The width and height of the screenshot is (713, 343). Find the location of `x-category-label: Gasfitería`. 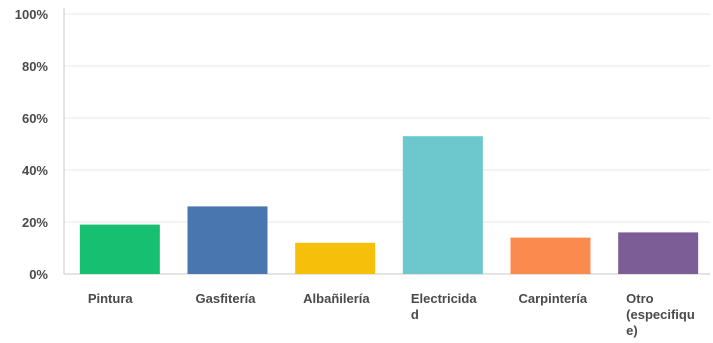

x-category-label: Gasfitería is located at coordinates (226, 298).